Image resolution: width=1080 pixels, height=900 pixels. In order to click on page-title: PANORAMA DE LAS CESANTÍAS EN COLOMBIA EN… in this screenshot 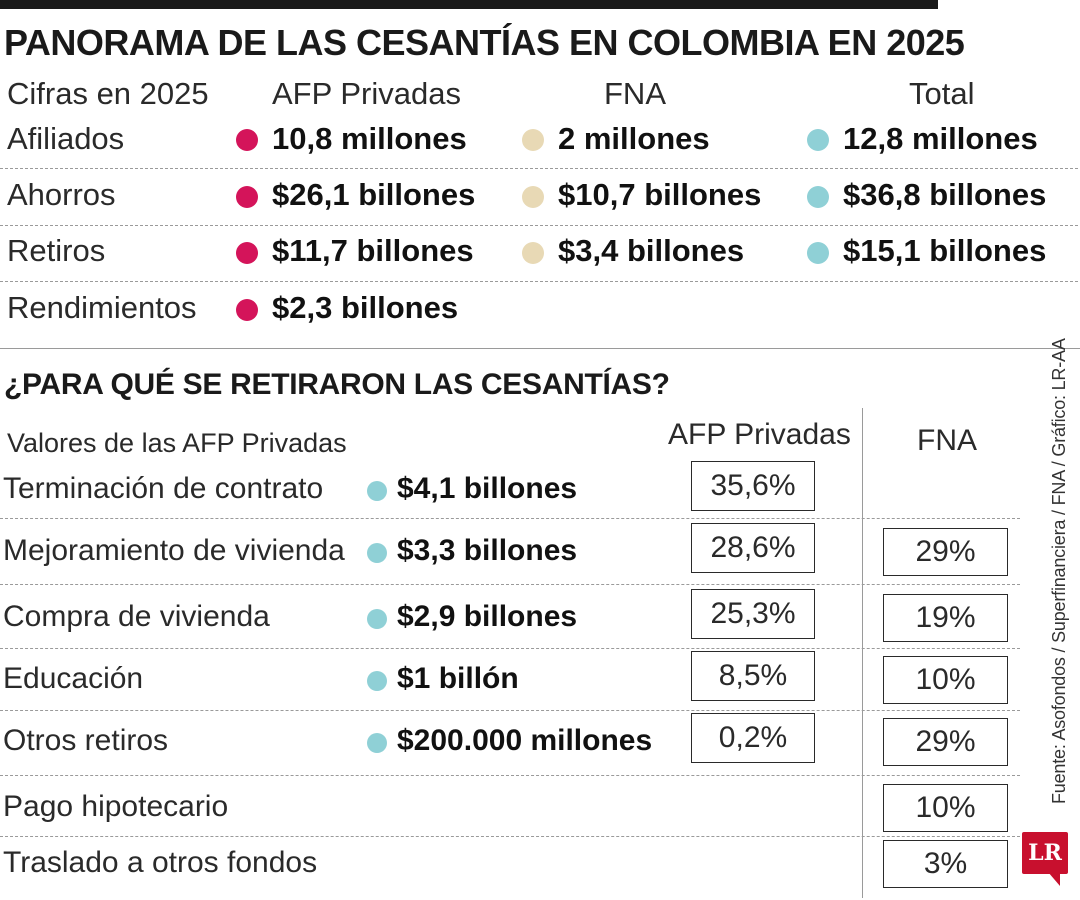, I will do `click(484, 42)`.